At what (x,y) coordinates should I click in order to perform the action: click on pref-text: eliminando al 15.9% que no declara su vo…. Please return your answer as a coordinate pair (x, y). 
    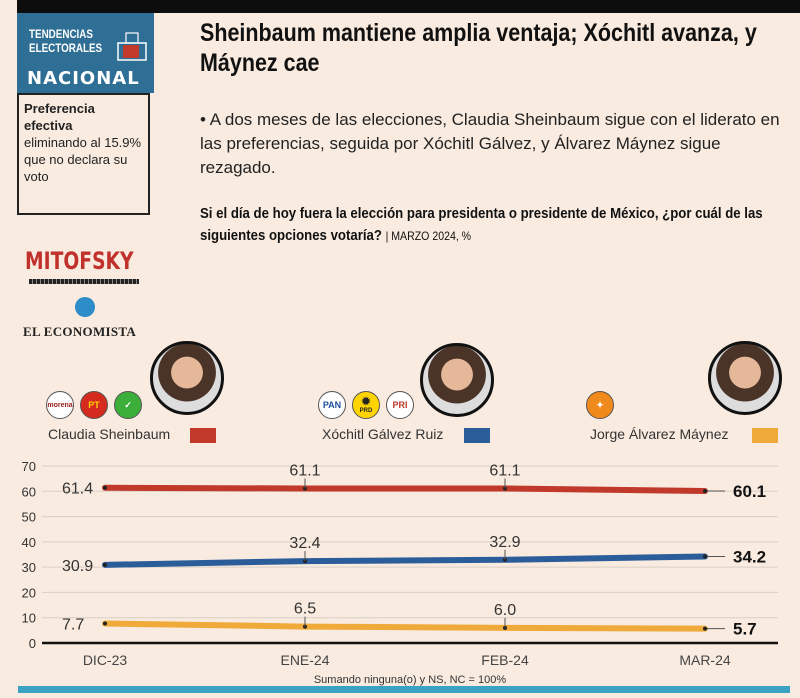
    Looking at the image, I should click on (83, 159).